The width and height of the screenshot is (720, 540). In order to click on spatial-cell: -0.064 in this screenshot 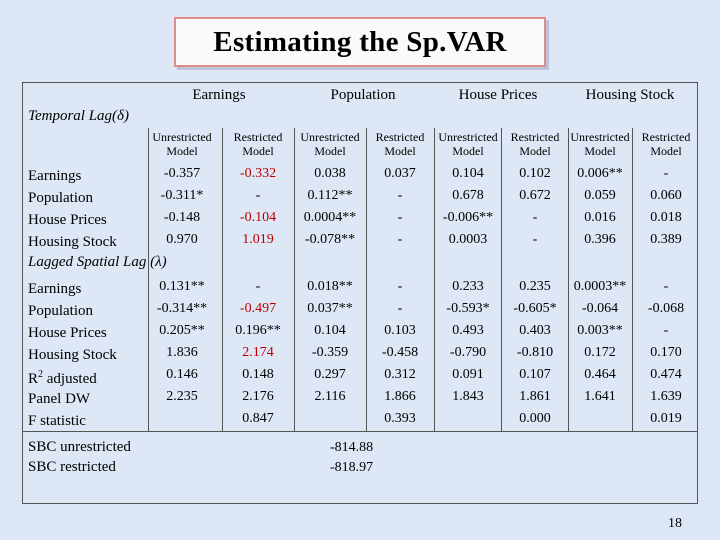, I will do `click(600, 308)`.